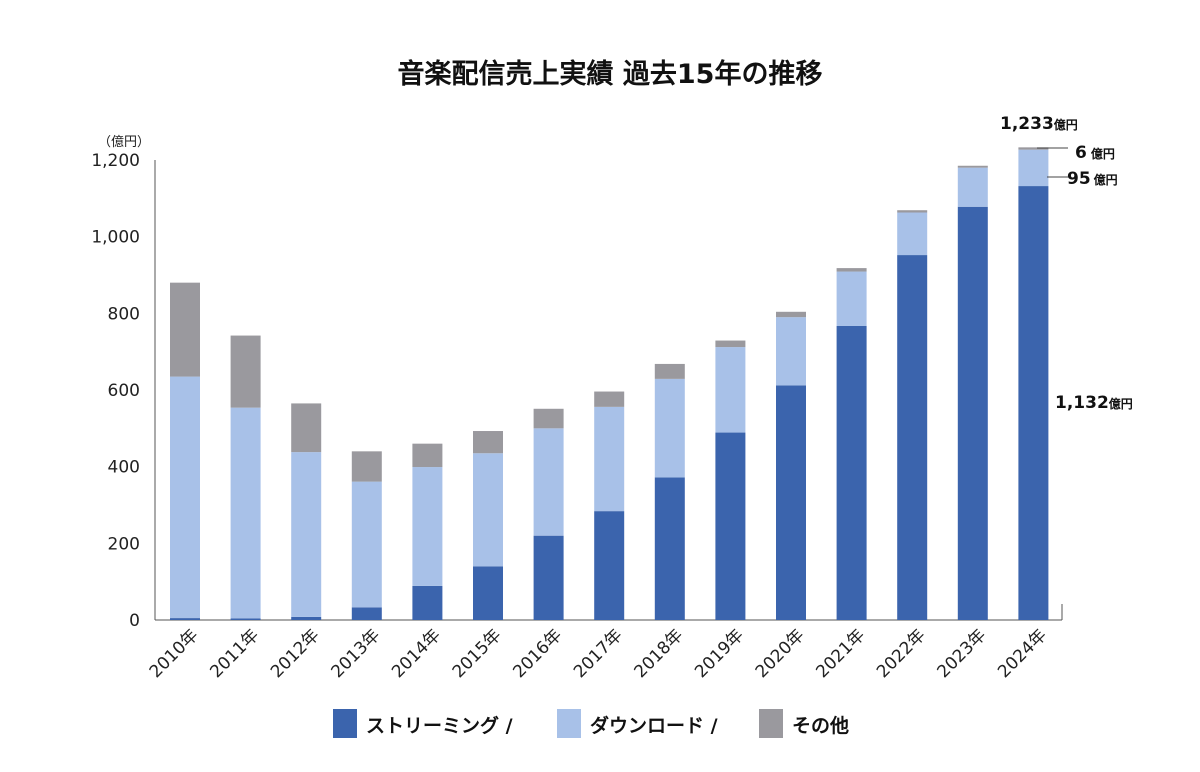  Describe the element at coordinates (901, 653) in the screenshot. I see `x-tick-label: 2022年` at that location.